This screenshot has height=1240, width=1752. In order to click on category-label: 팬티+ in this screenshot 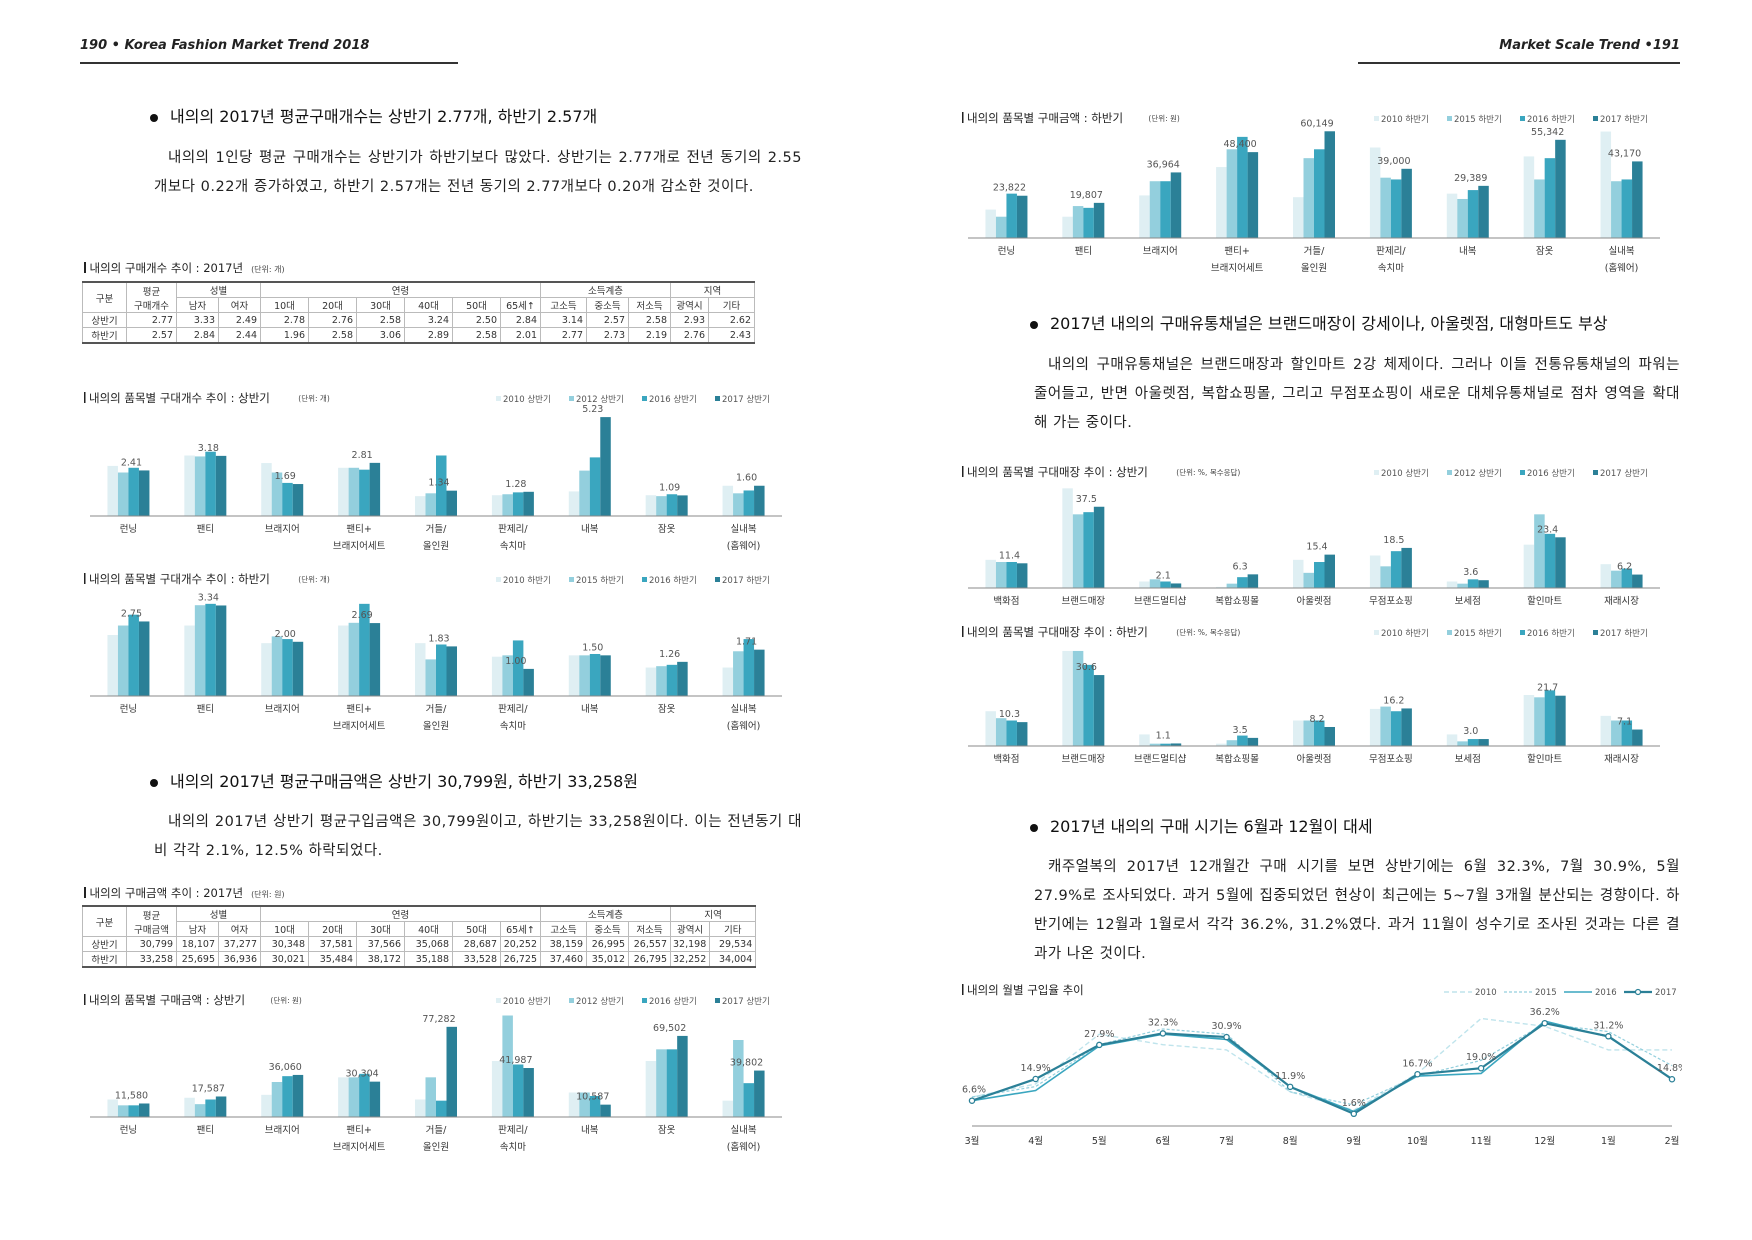, I will do `click(358, 529)`.